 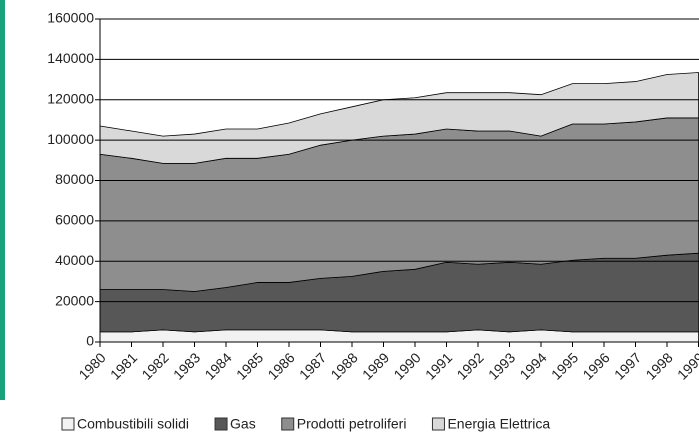 What do you see at coordinates (70, 18) in the screenshot?
I see `y-tick-label: 160000` at bounding box center [70, 18].